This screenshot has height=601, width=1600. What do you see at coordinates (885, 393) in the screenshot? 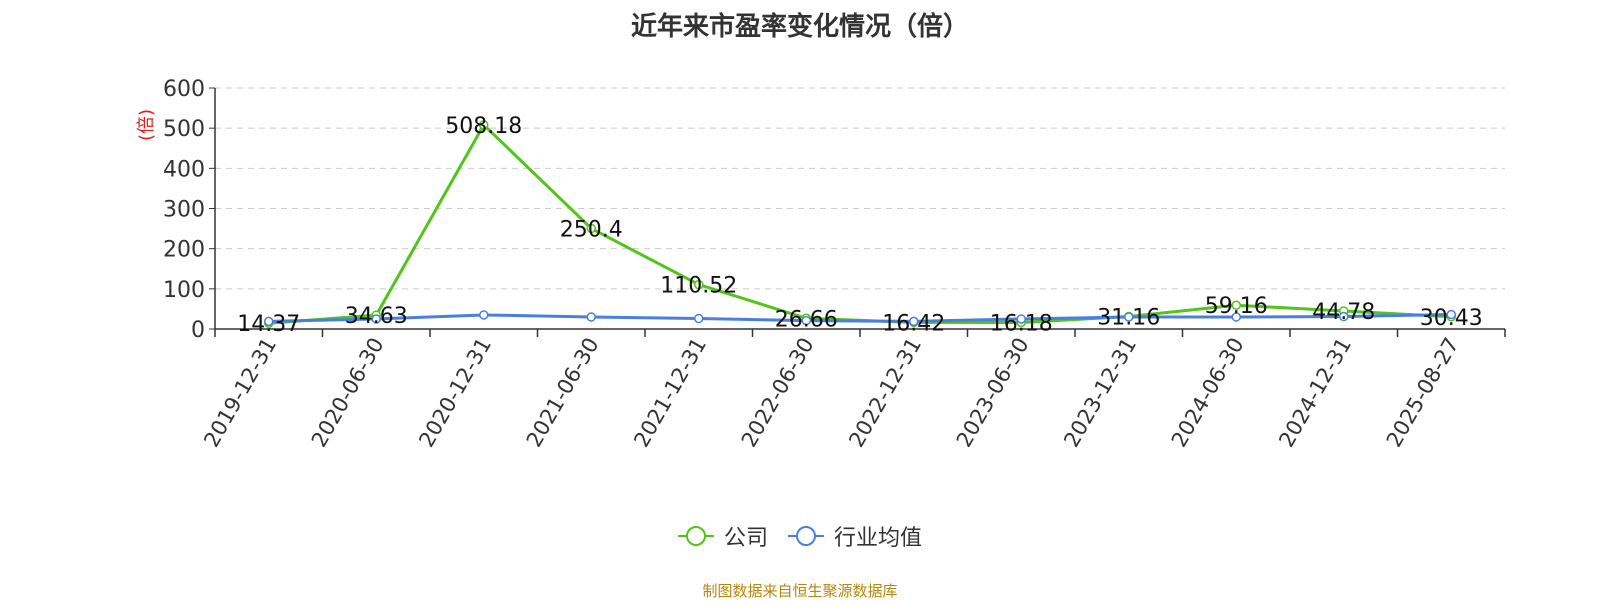
I see `x-tick-label: 2022-12-31` at bounding box center [885, 393].